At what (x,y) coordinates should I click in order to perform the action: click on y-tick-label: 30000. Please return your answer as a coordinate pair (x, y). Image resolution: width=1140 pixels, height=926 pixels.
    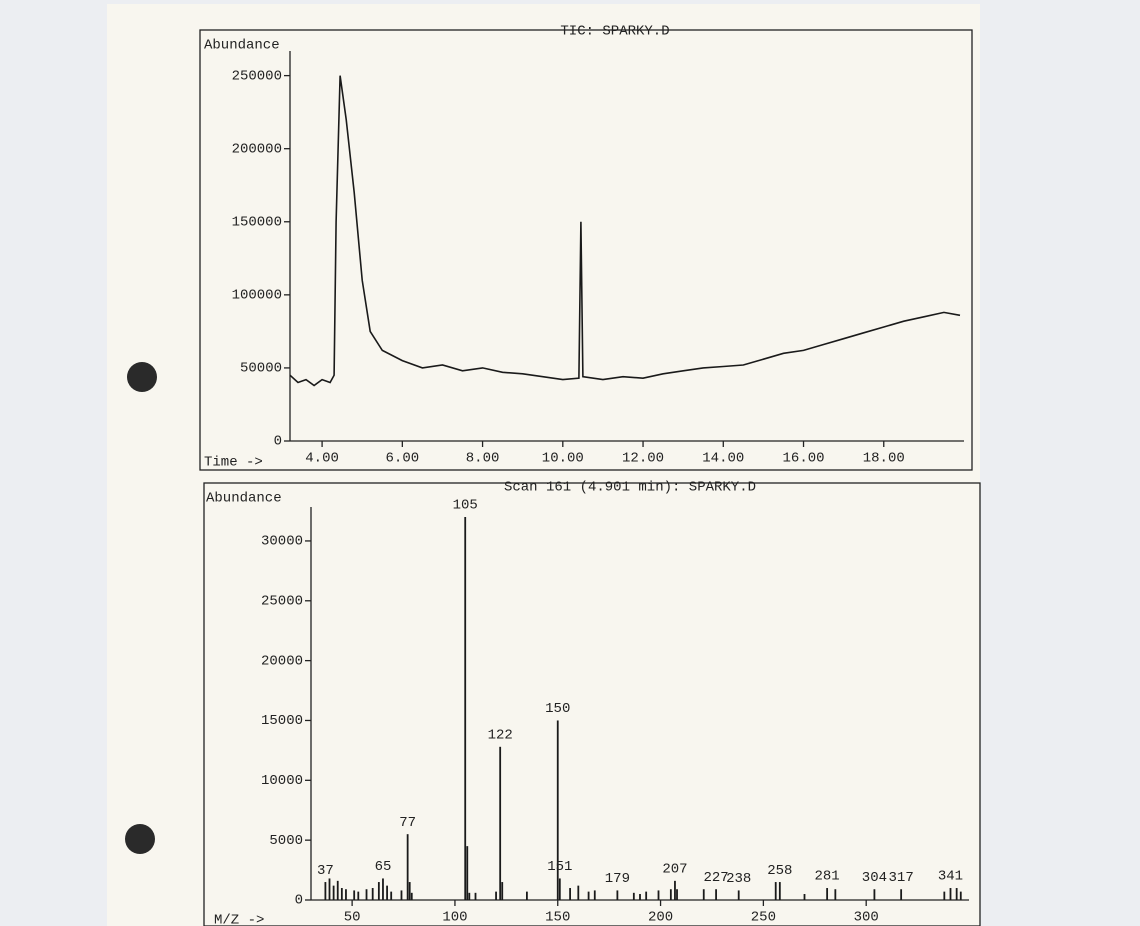
    Looking at the image, I should click on (282, 542).